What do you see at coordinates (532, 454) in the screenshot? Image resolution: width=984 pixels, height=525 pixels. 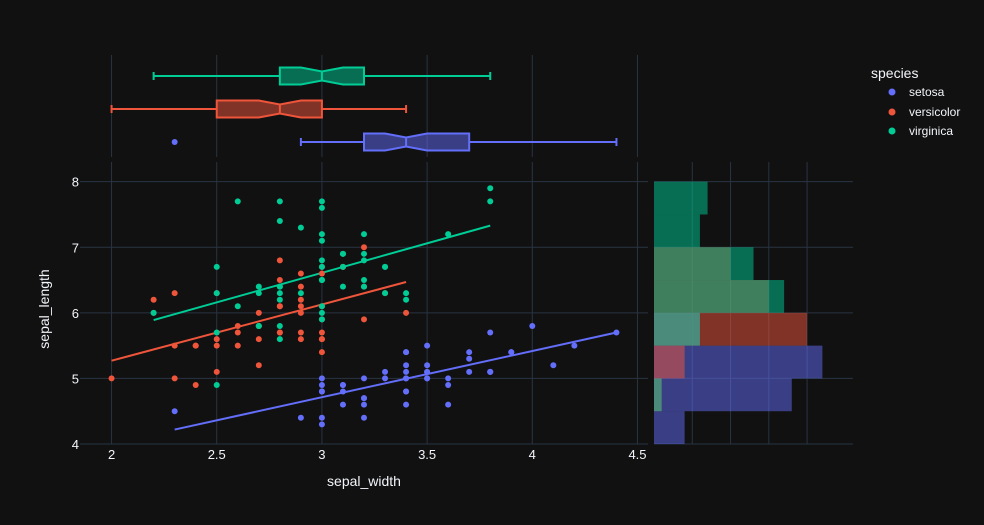 I see `x-tick-label: 4` at bounding box center [532, 454].